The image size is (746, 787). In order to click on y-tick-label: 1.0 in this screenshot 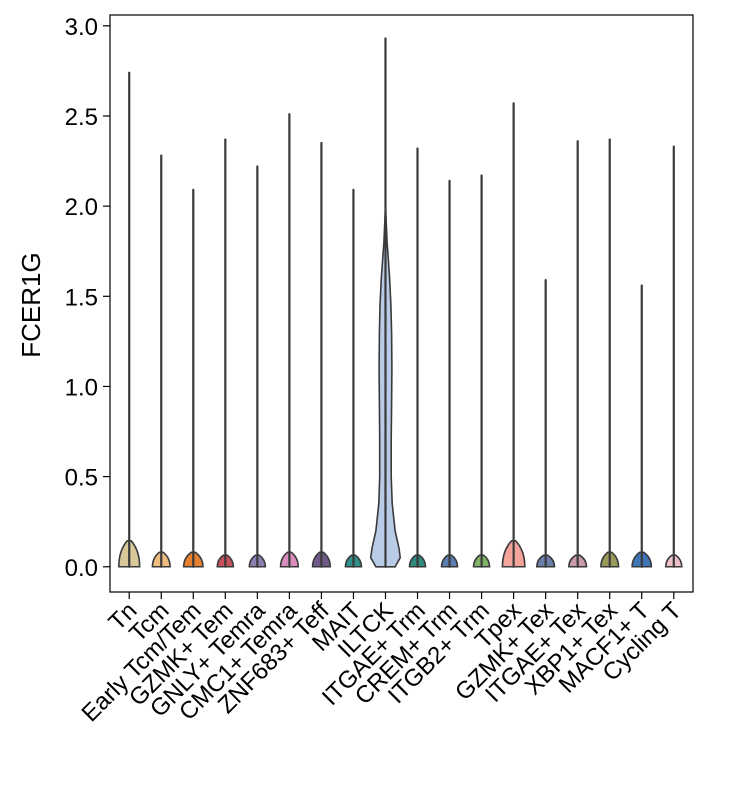, I will do `click(81, 387)`.